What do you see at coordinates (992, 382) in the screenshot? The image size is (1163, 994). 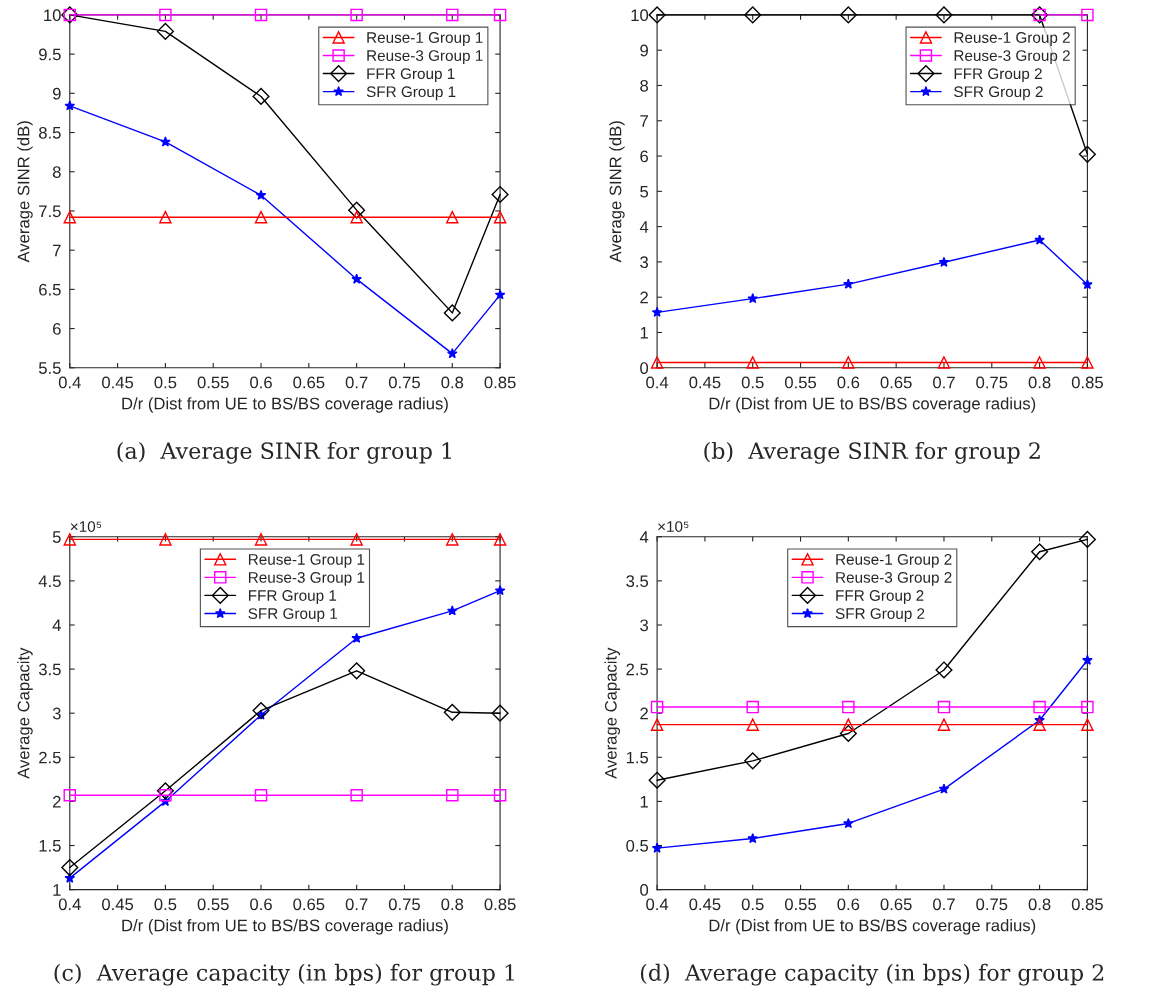 I see `x-tick-label: 0.75` at bounding box center [992, 382].